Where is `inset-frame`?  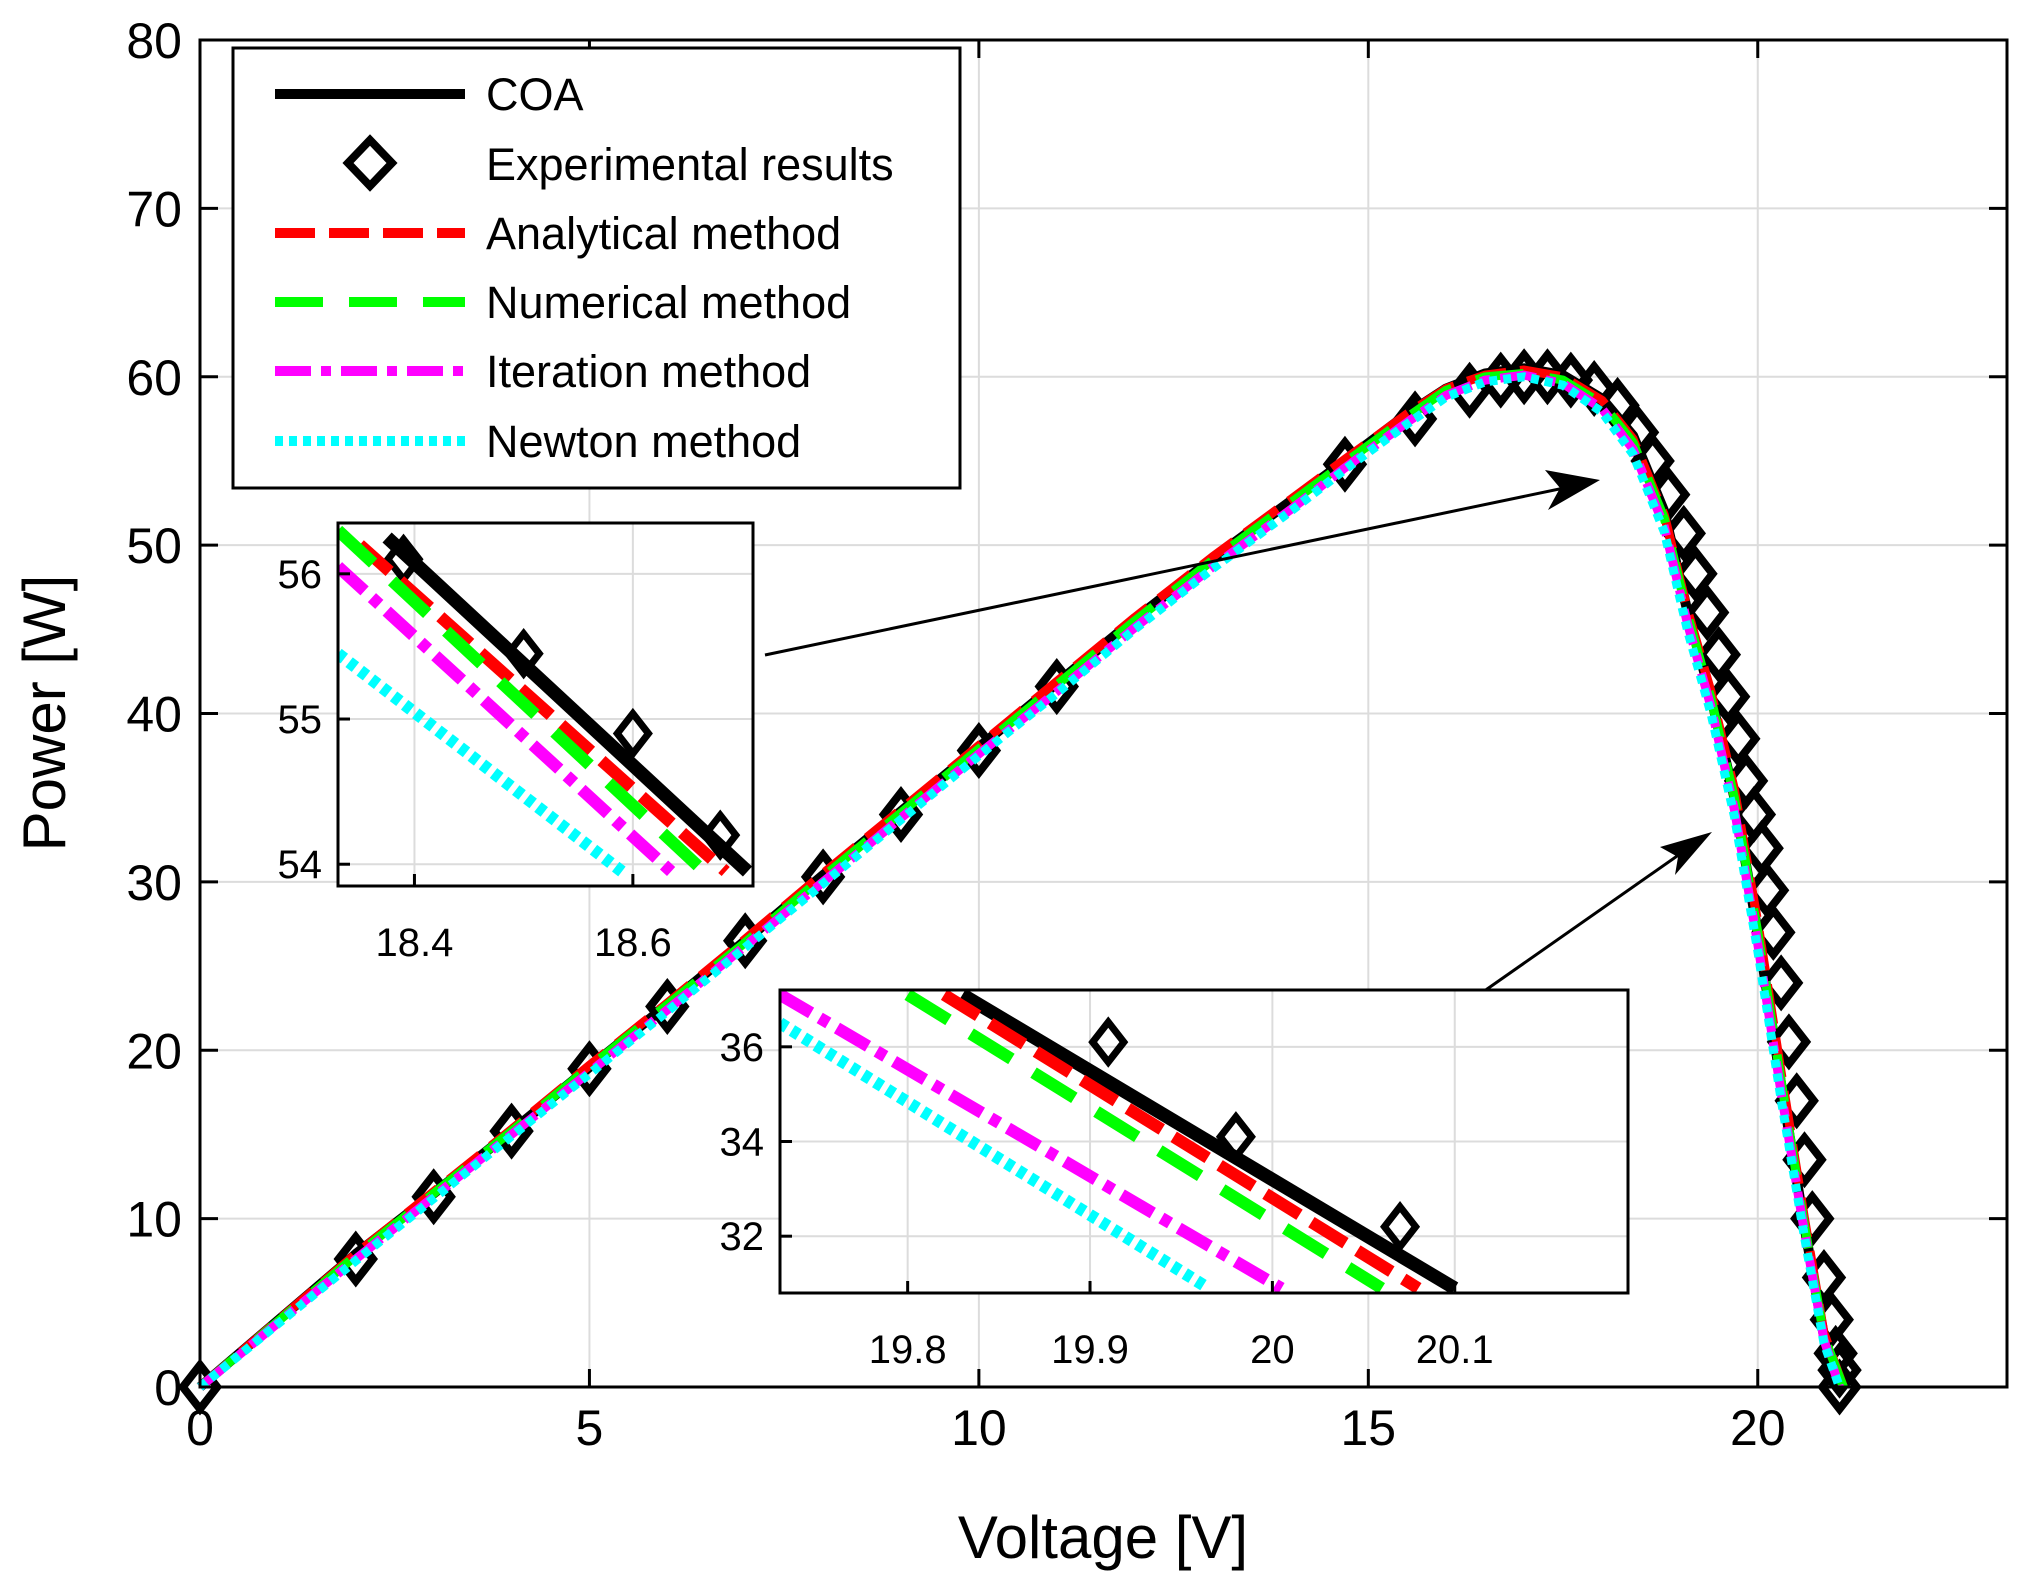
inset-frame is located at coordinates (545, 704).